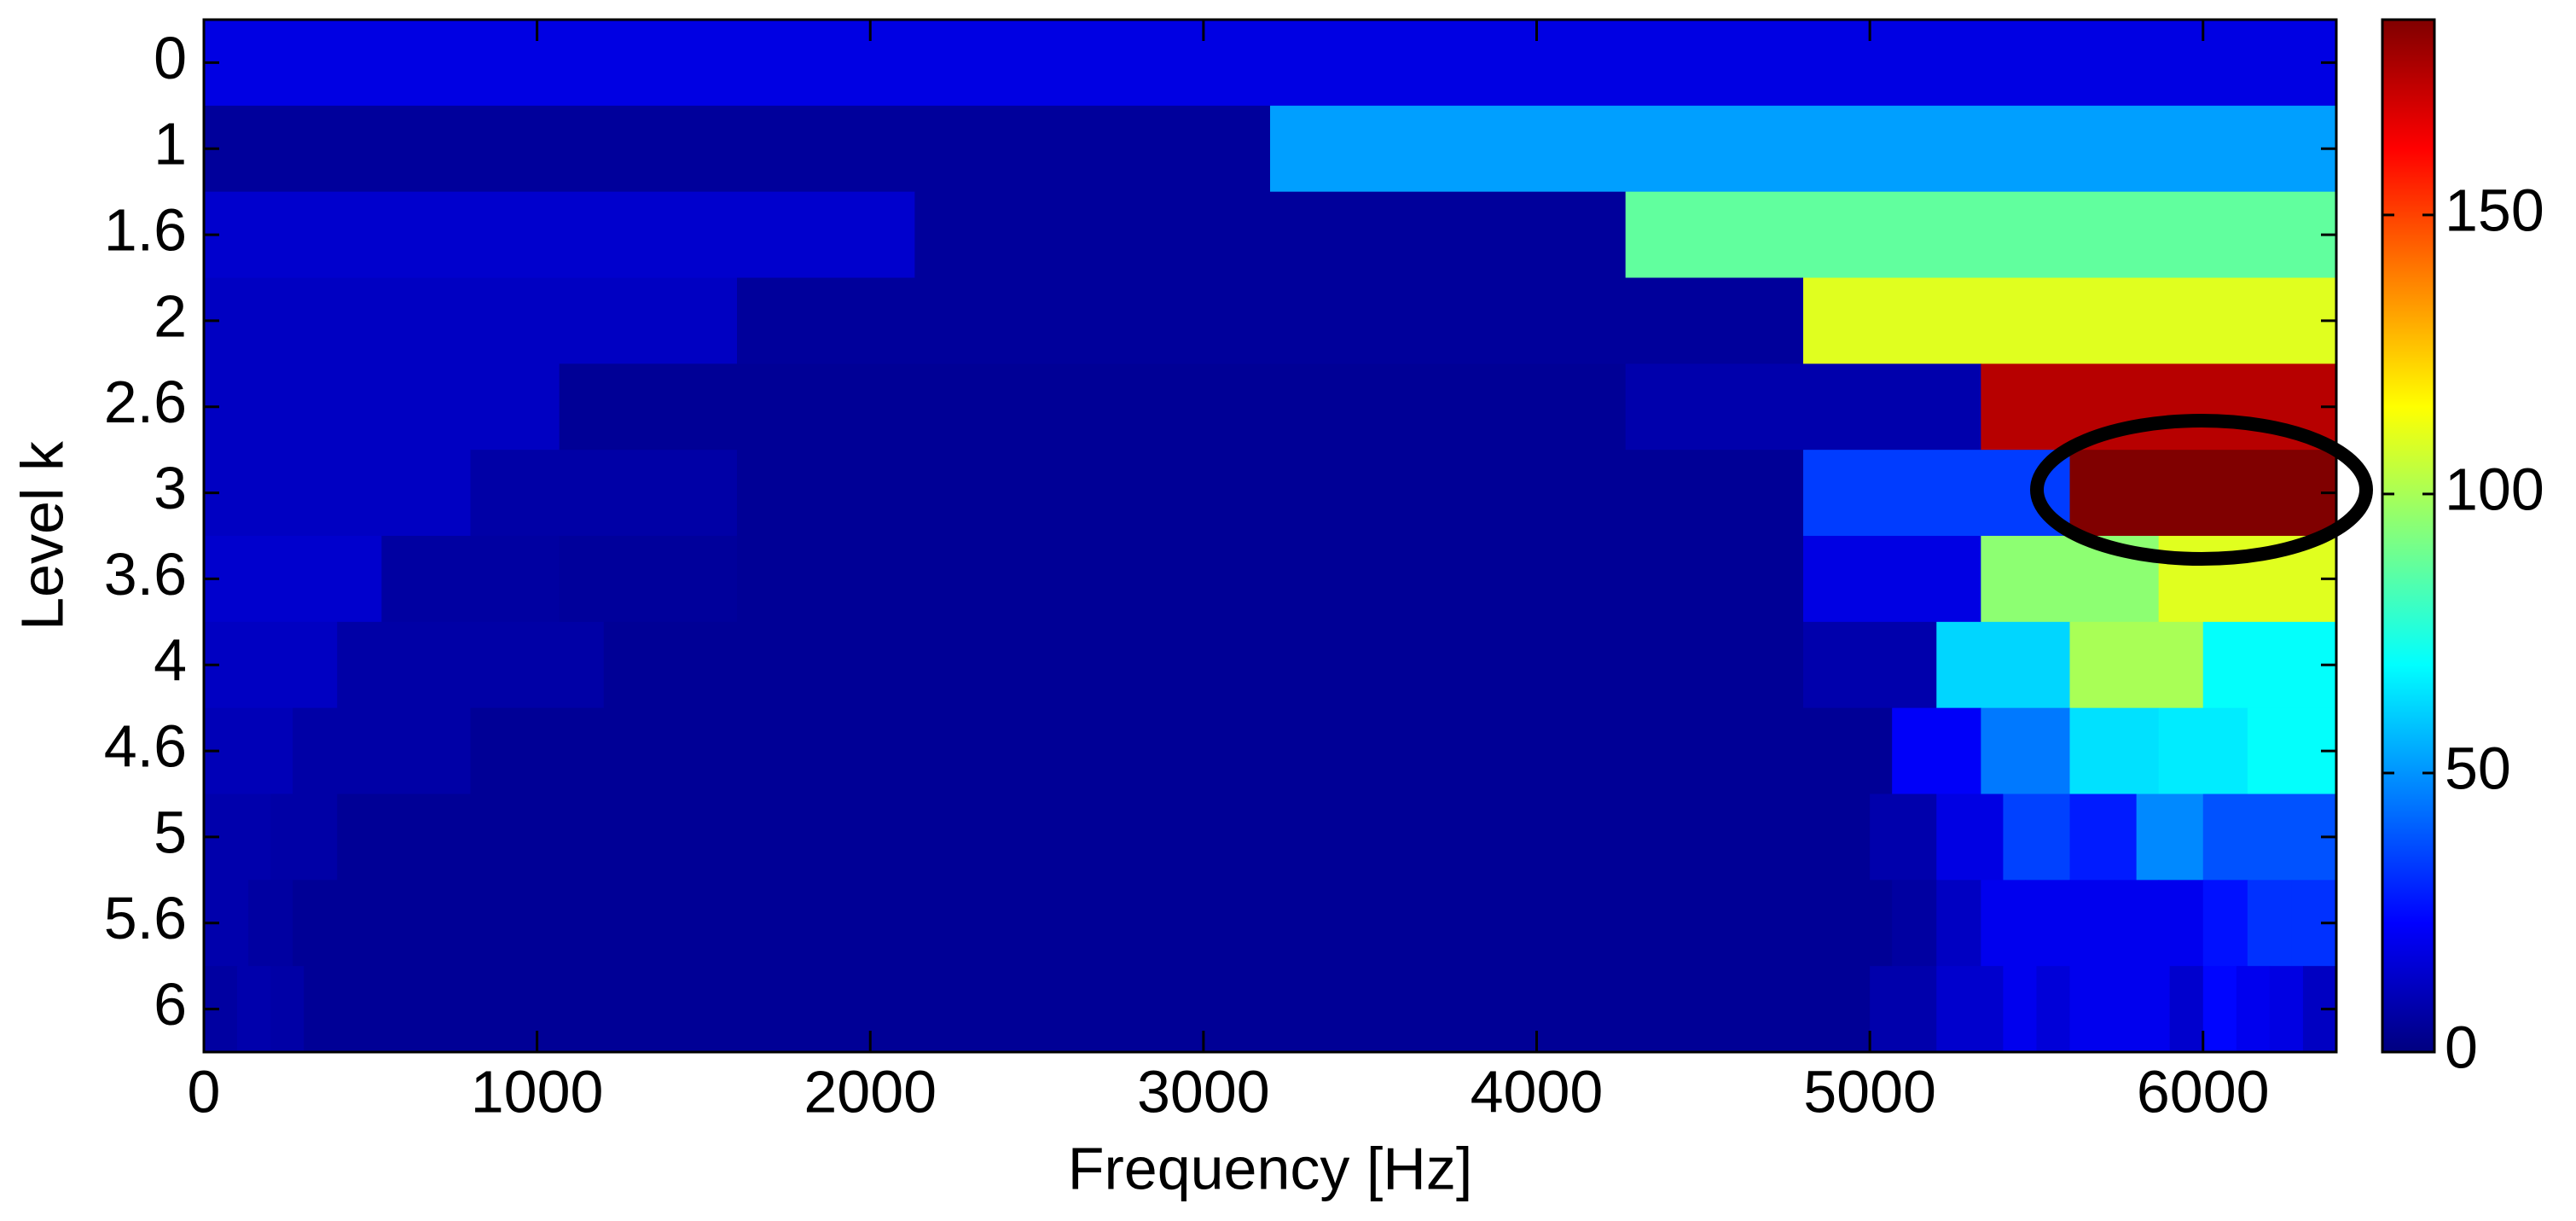 This screenshot has height=1221, width=2576. What do you see at coordinates (537, 1091) in the screenshot?
I see `x-tick-label: 1000` at bounding box center [537, 1091].